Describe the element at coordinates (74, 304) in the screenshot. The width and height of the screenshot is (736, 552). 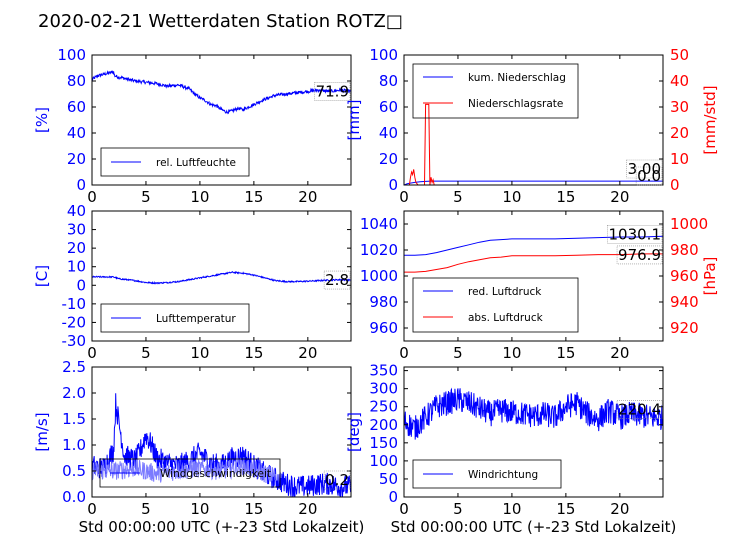
I see `y-tick-label: -10` at that location.